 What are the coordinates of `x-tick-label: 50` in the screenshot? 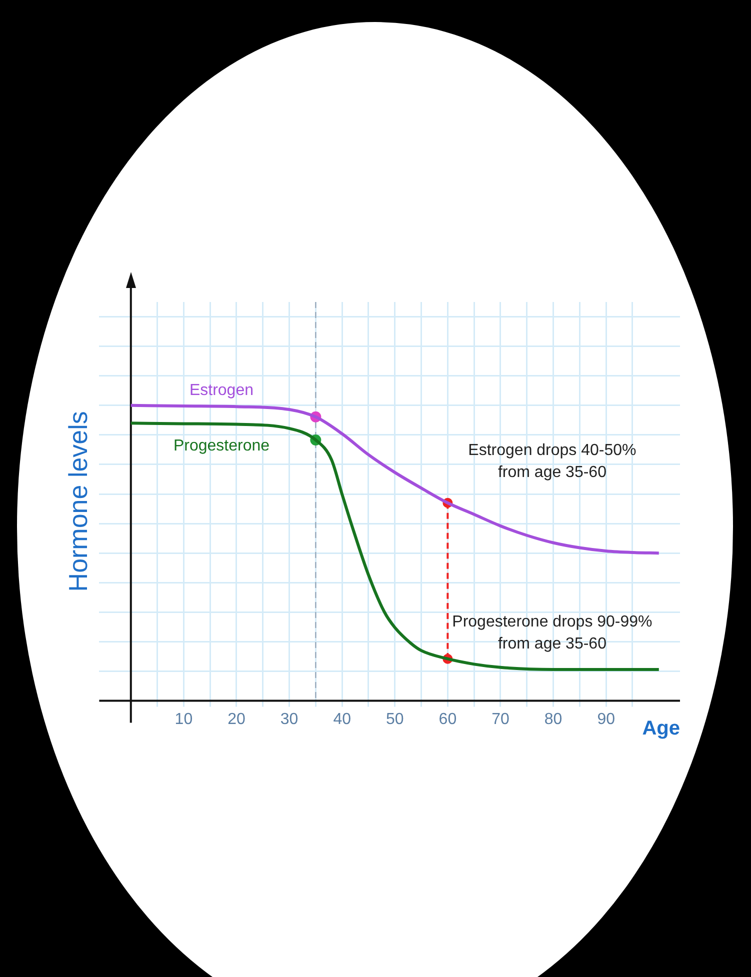 It's located at (395, 719).